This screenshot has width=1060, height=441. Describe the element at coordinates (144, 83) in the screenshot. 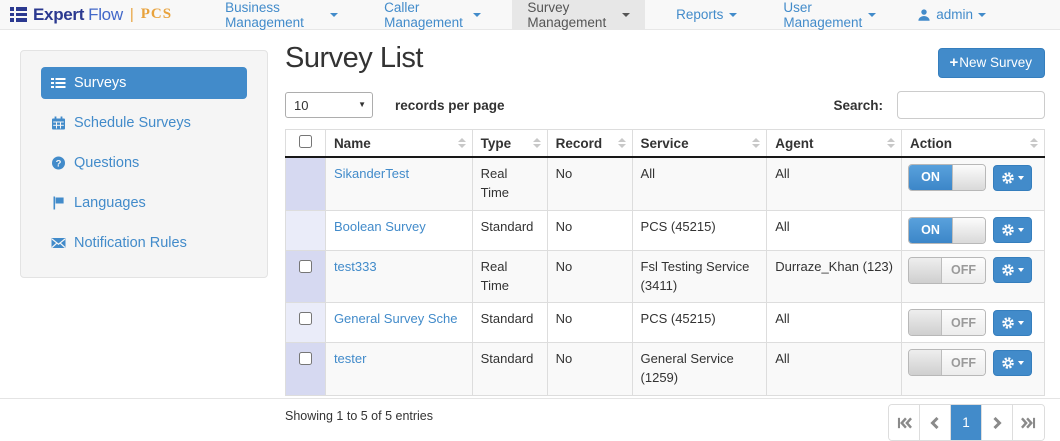

I see `sidebar-item-surveys: Surveys` at that location.